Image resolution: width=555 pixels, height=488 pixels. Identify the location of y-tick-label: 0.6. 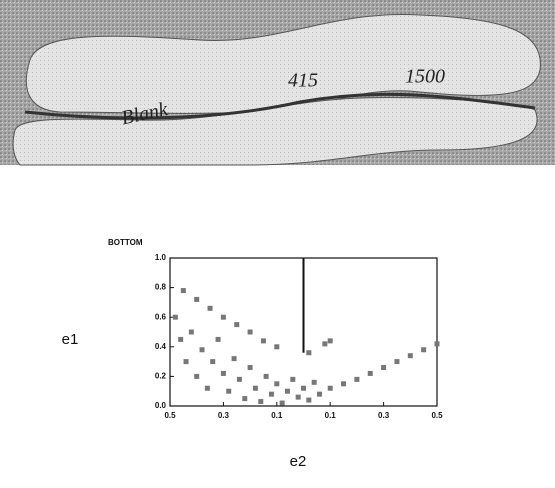
(161, 316).